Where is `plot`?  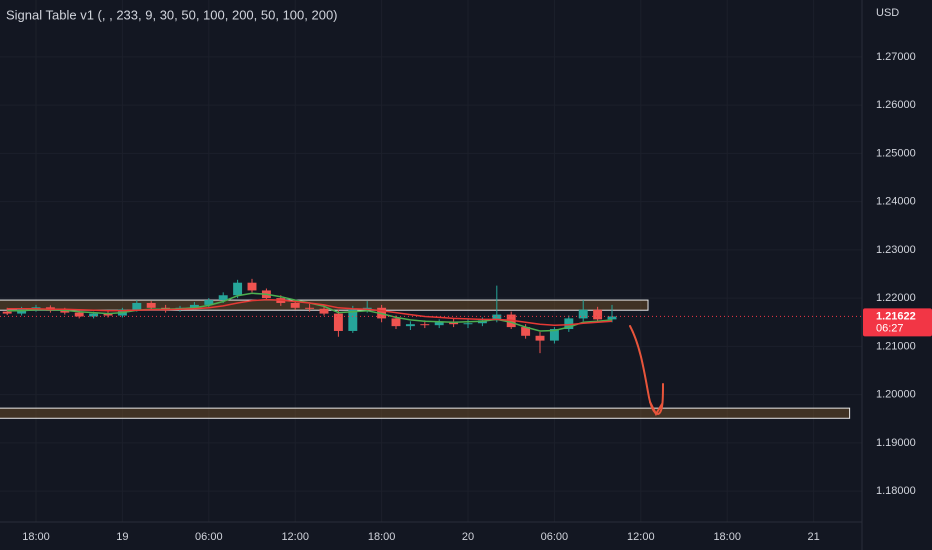
plot is located at coordinates (431, 316).